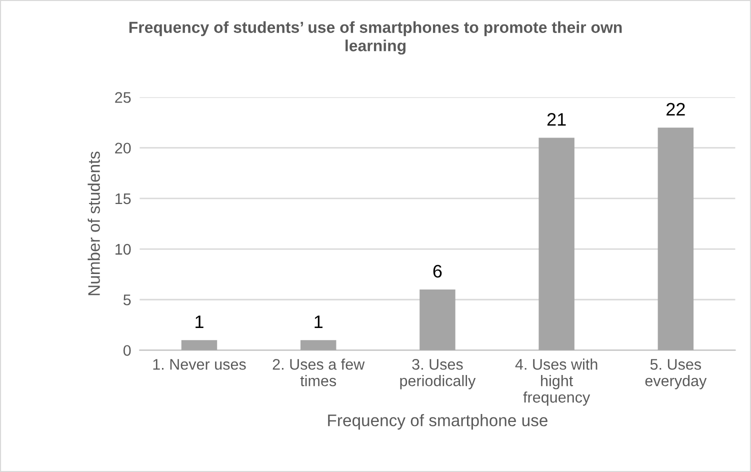 Image resolution: width=751 pixels, height=472 pixels. Describe the element at coordinates (438, 374) in the screenshot. I see `x-tick-label: 3. Uses periodically` at that location.